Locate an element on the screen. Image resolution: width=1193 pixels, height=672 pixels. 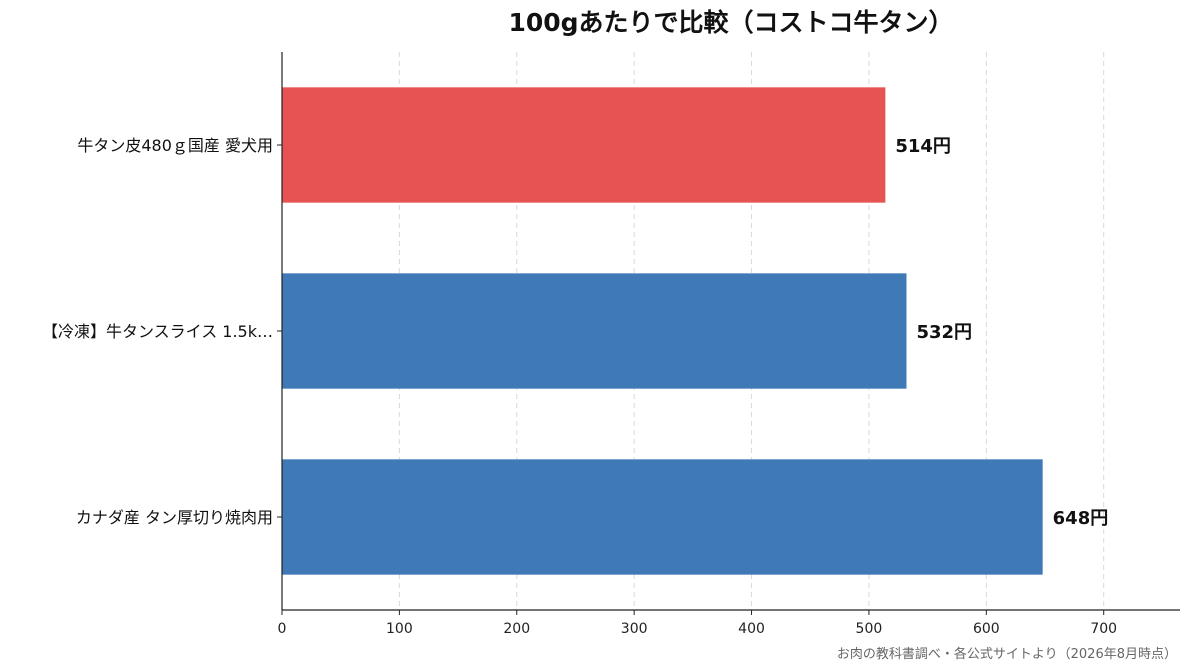
data-label-1: 514円 is located at coordinates (923, 146).